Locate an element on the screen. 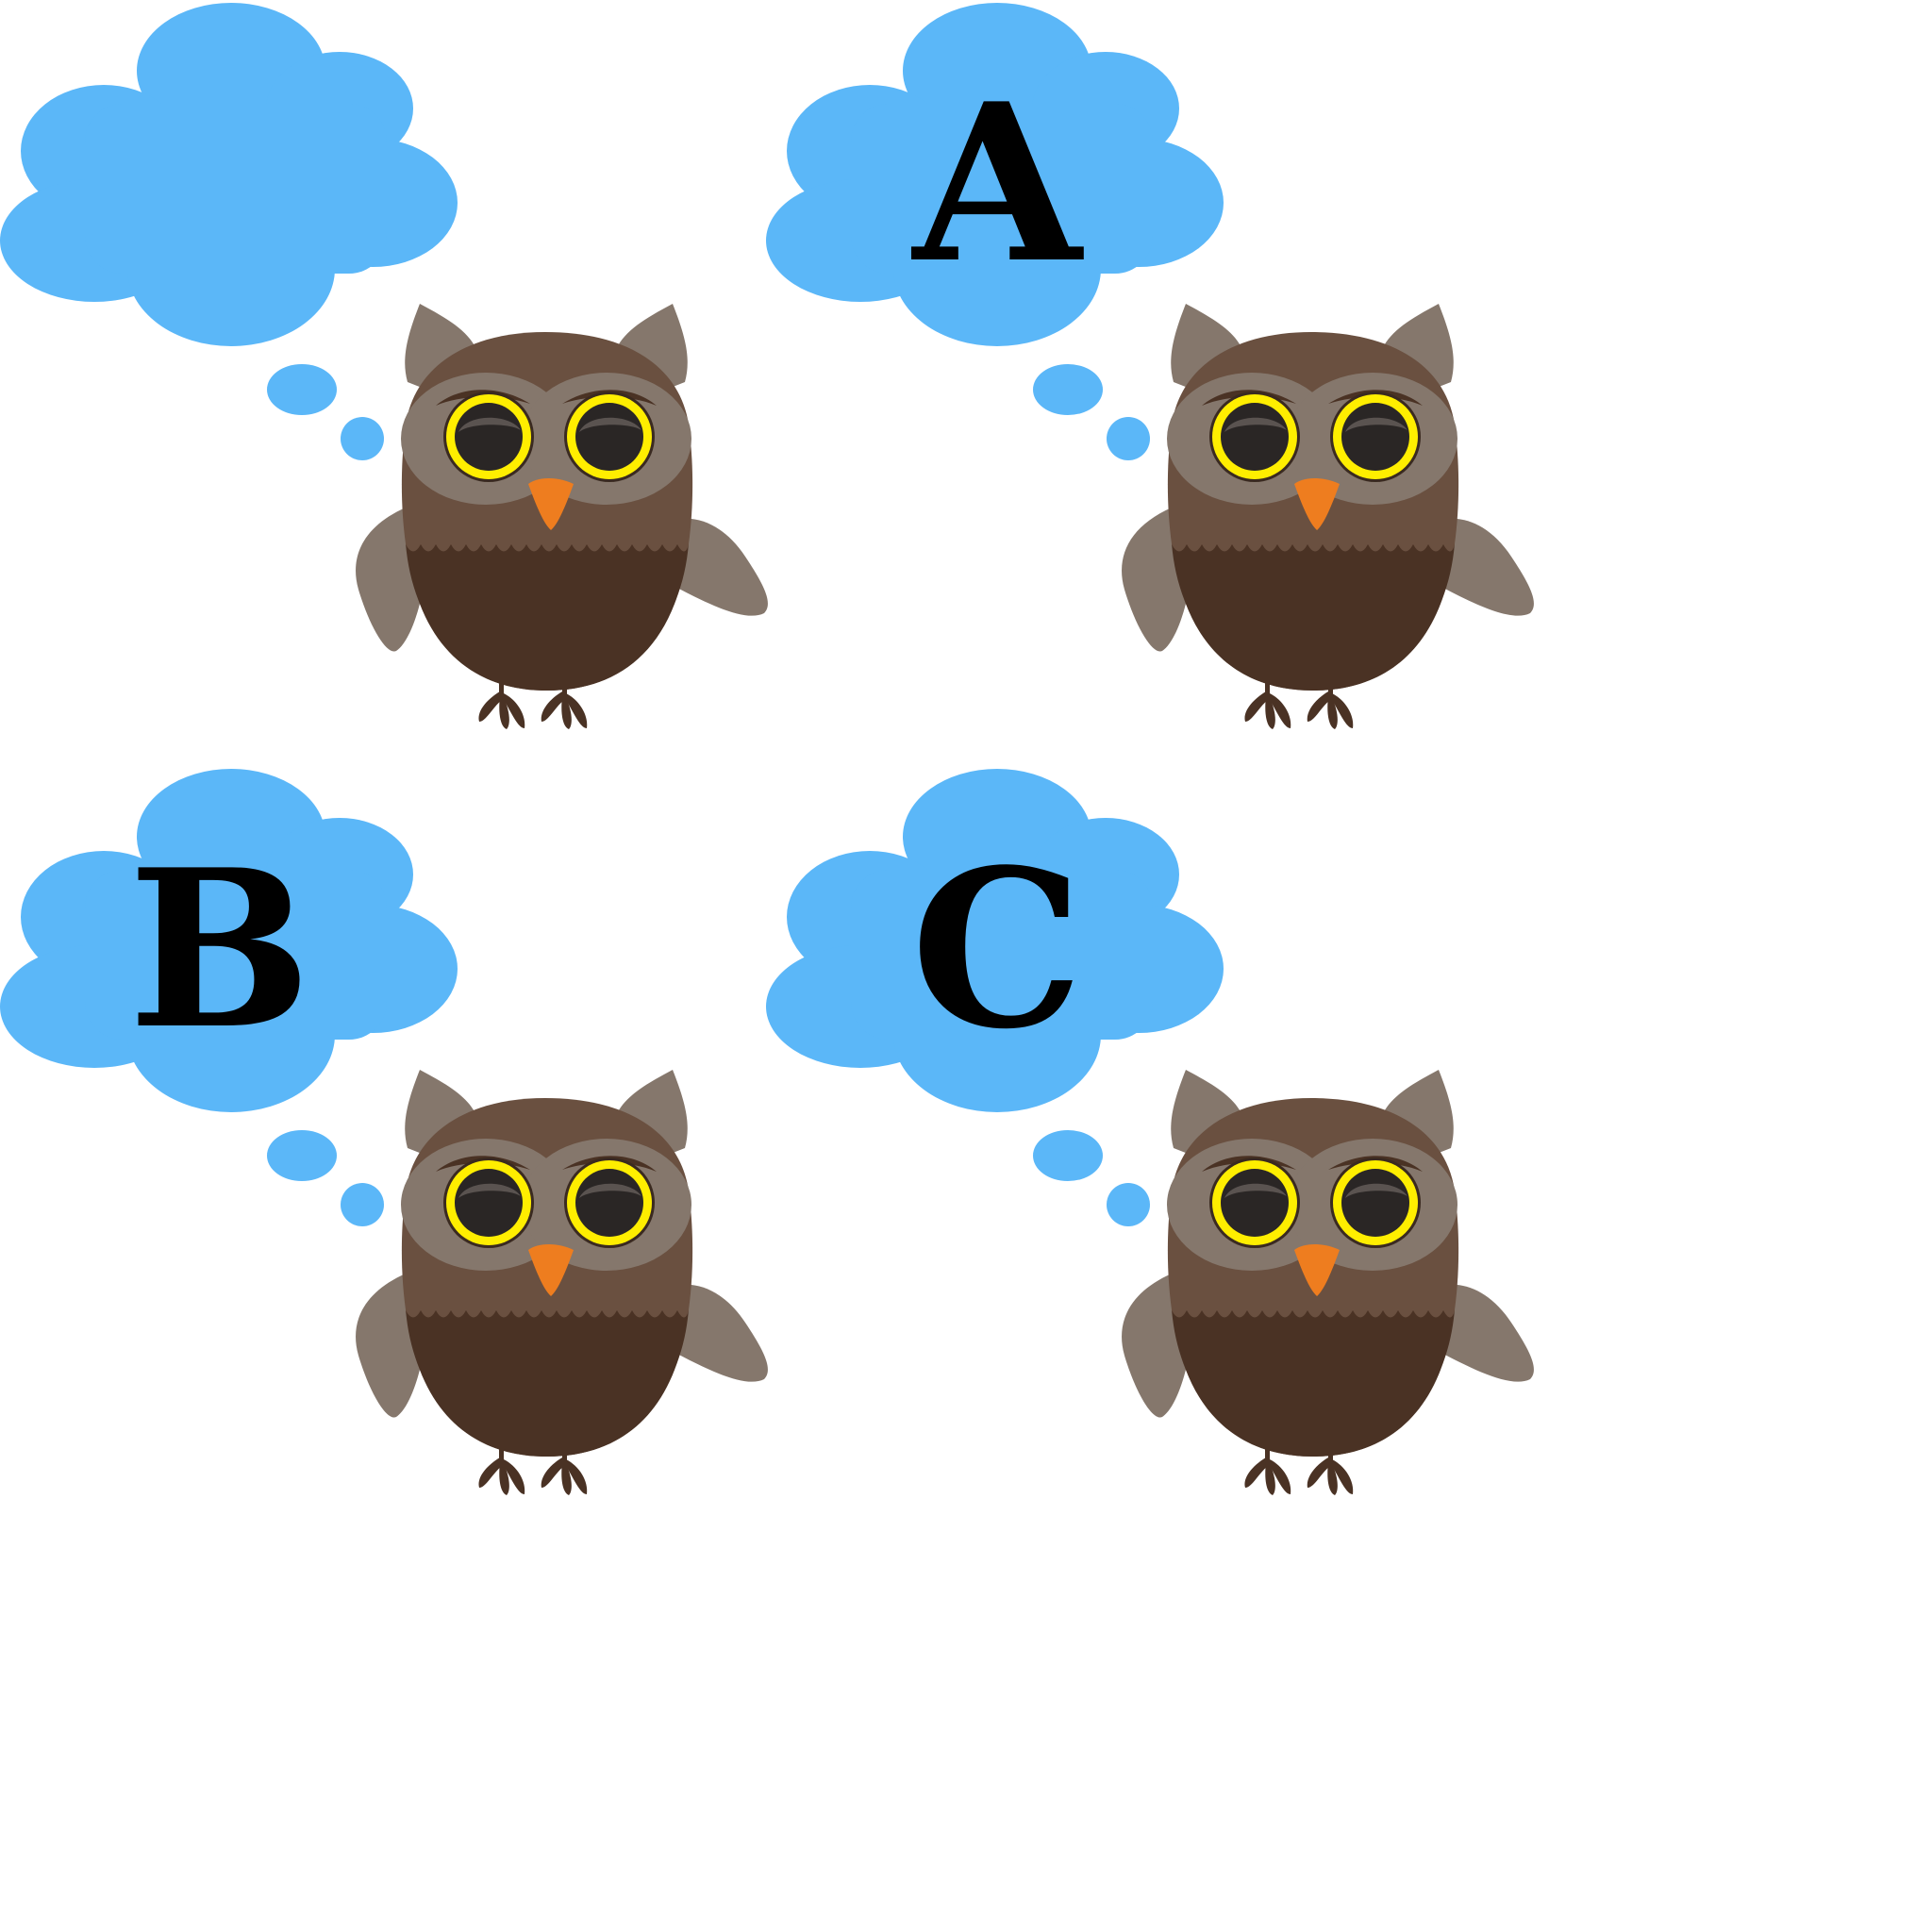  owl-panel-4: C is located at coordinates (1150, 1132).